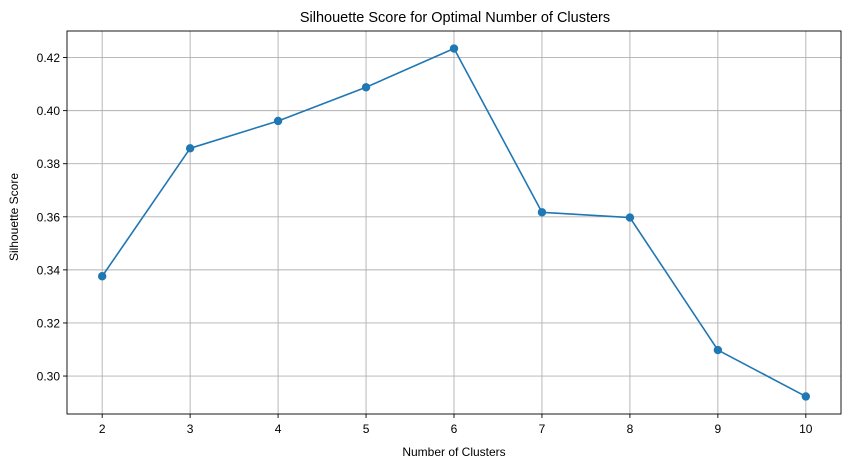  What do you see at coordinates (49, 58) in the screenshot?
I see `y-tick-label: 0.42` at bounding box center [49, 58].